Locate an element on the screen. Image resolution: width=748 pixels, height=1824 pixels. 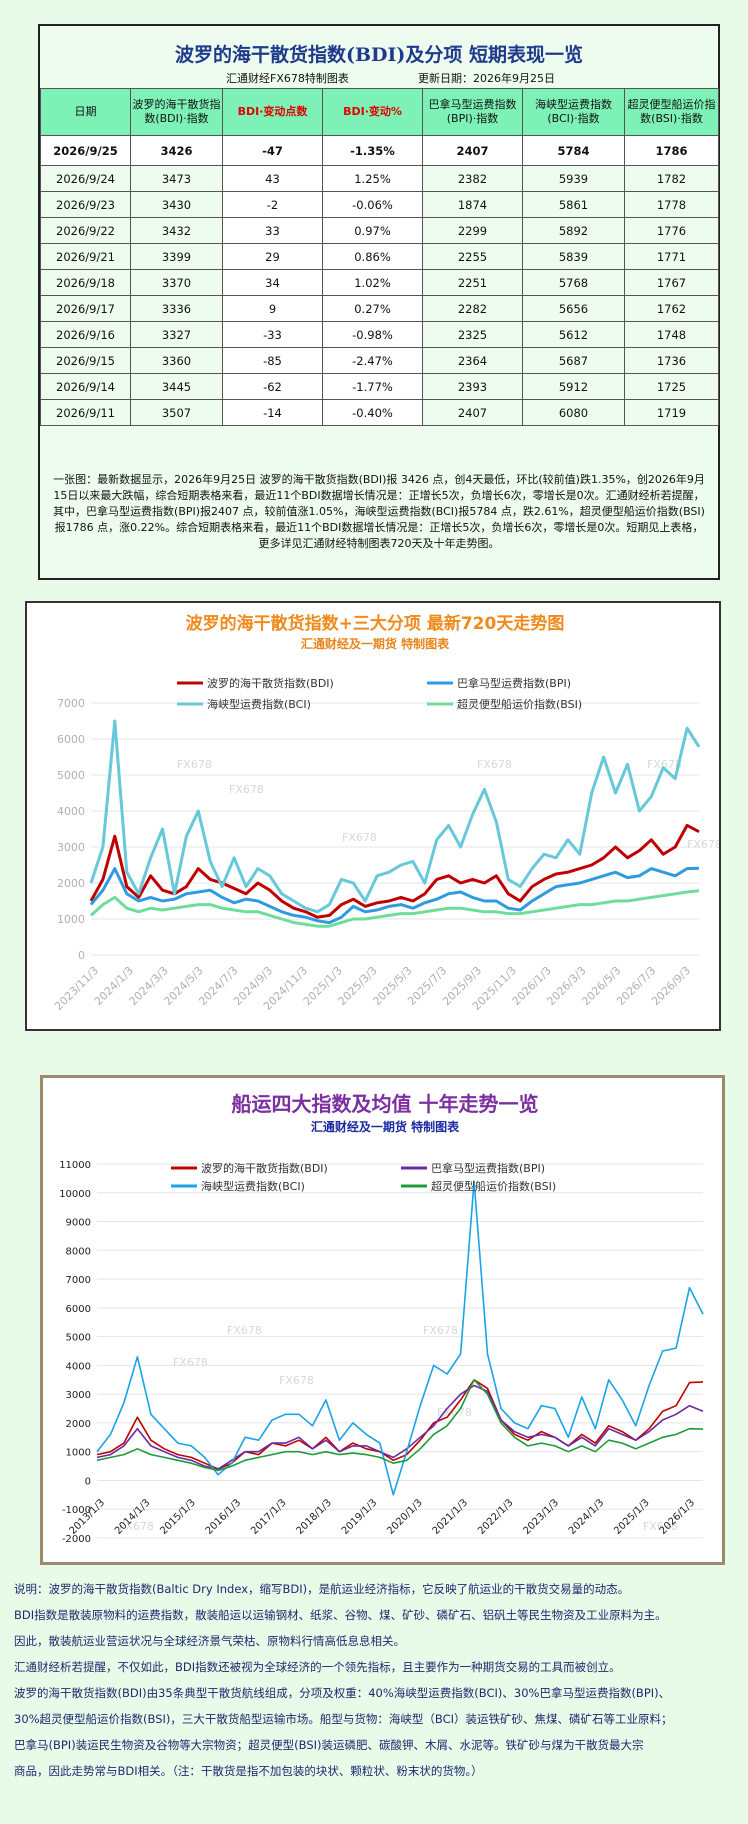
table-row: 2026/9/23 3430 -2 -0.06% 1874 5861 1778 is located at coordinates (379, 204).